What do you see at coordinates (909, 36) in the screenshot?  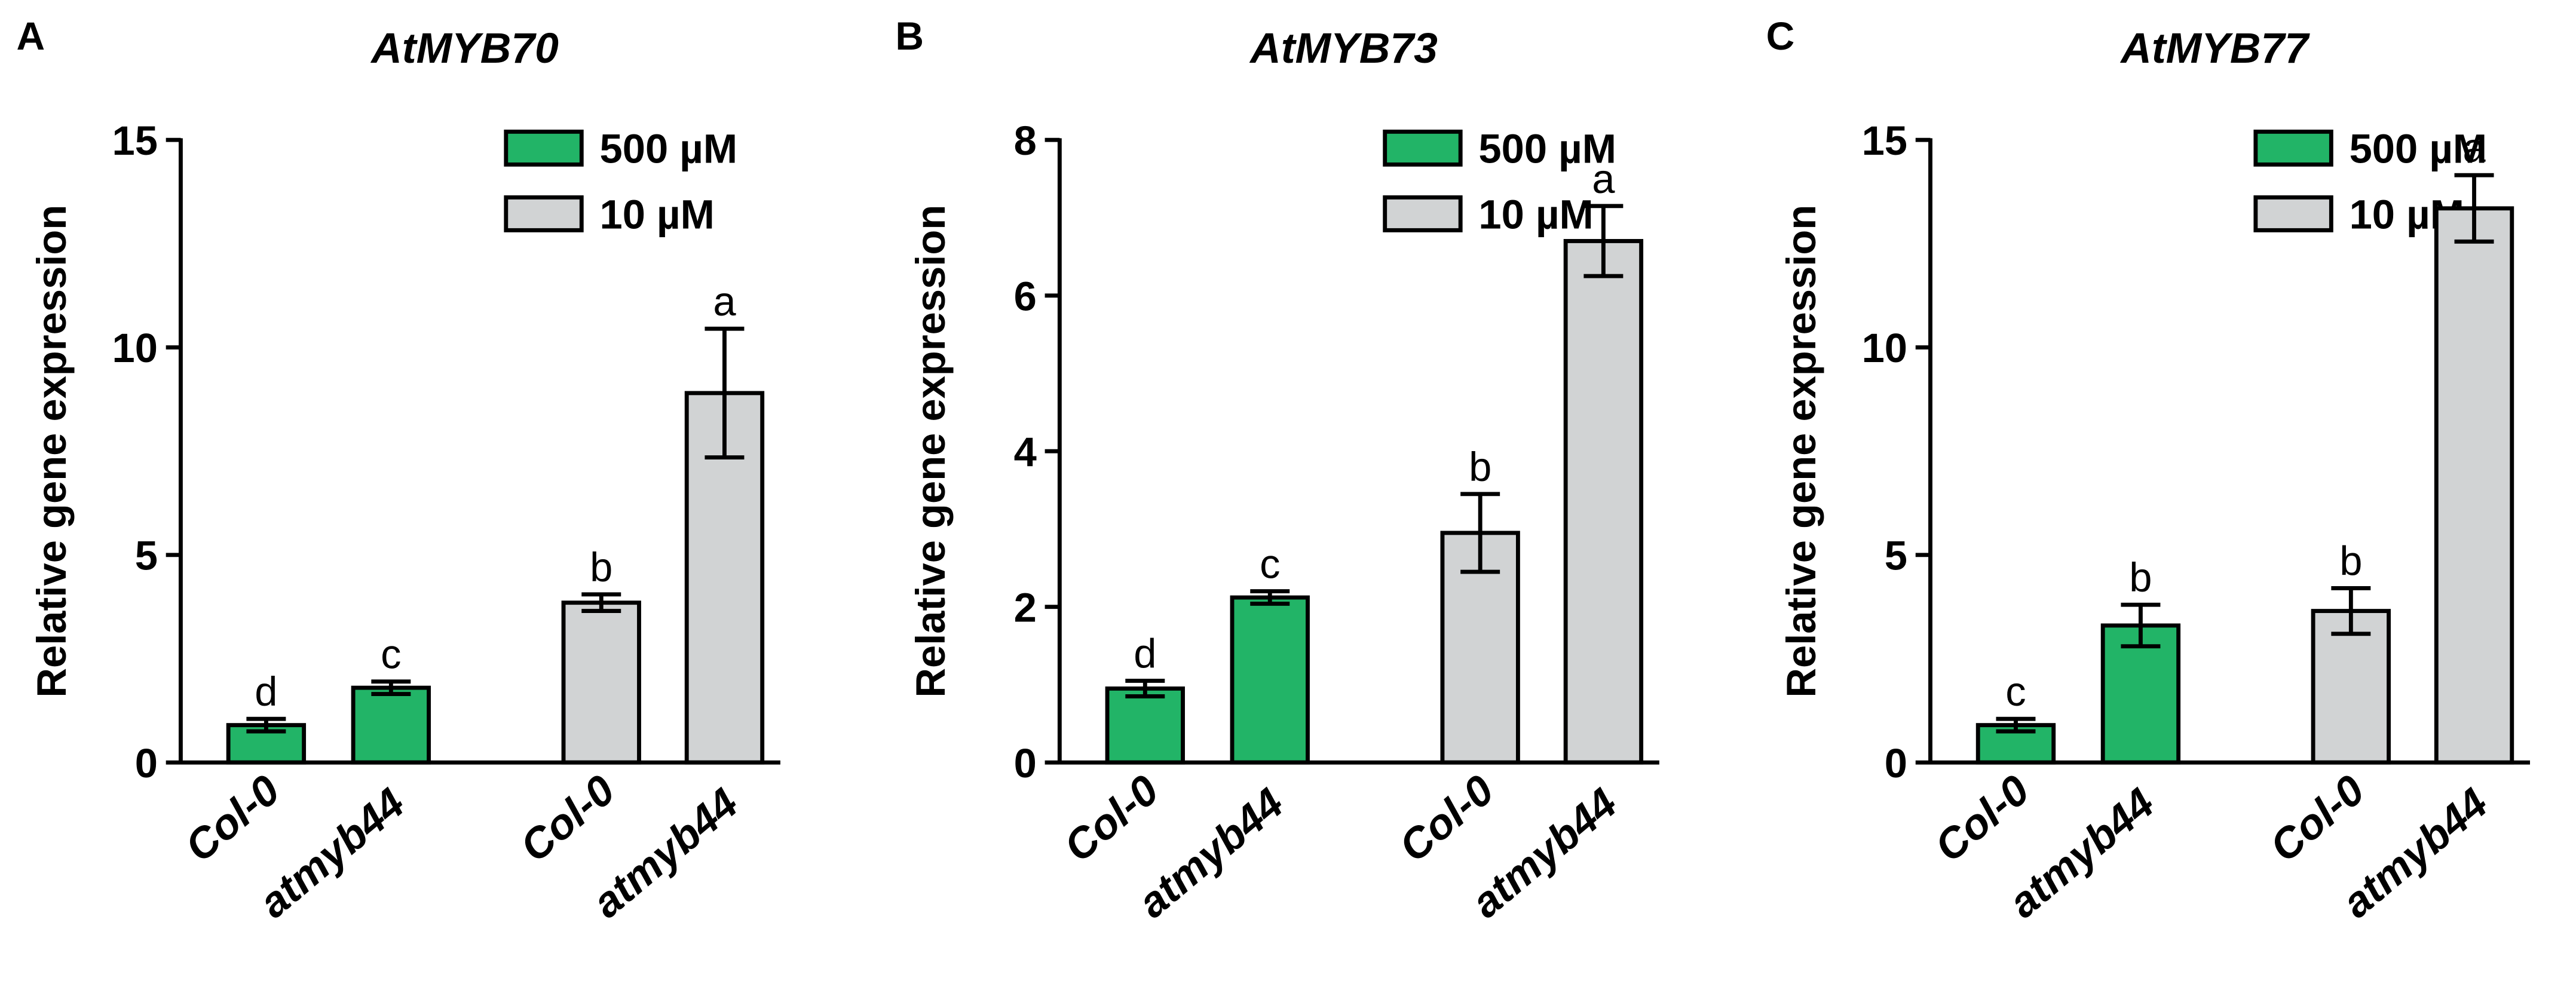 I see `panel-label: B` at bounding box center [909, 36].